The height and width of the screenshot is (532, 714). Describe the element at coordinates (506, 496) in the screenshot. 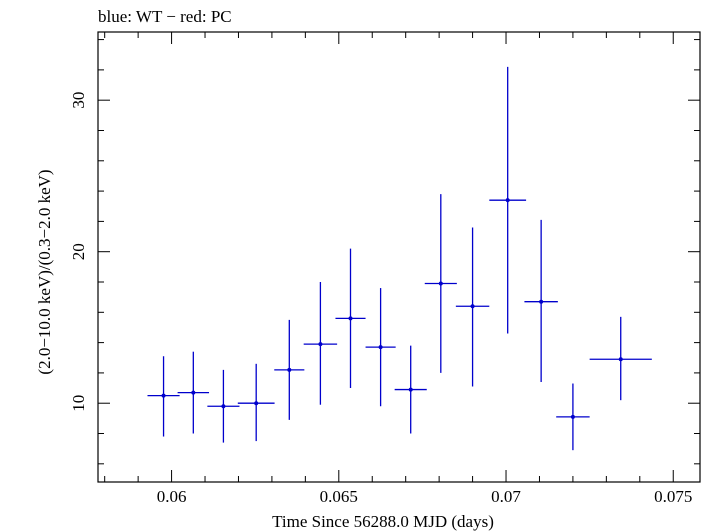

I see `x-tick-label: 0.07` at that location.